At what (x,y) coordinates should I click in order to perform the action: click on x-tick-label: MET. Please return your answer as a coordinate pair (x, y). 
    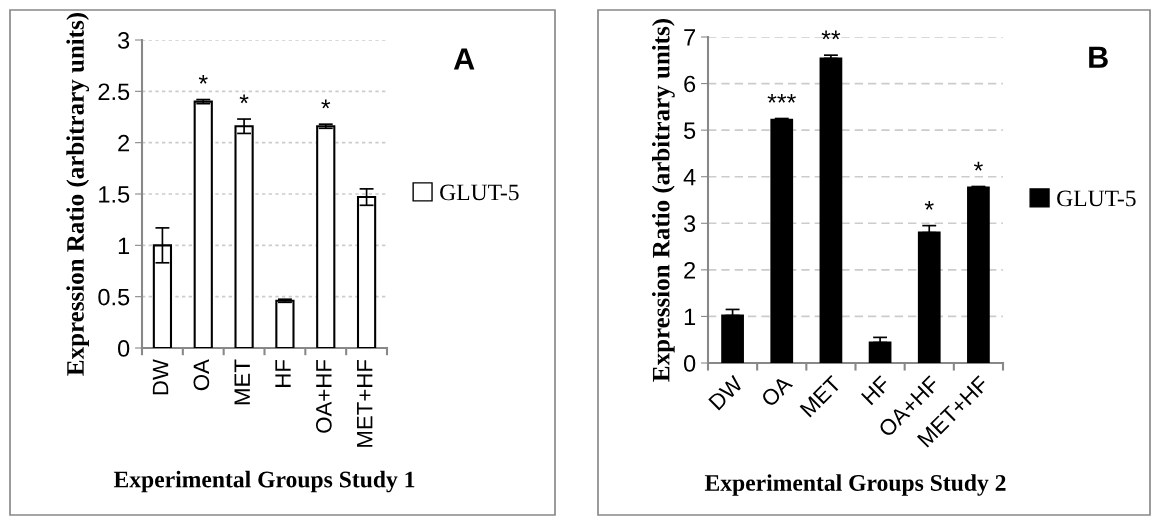
    Looking at the image, I should click on (242, 382).